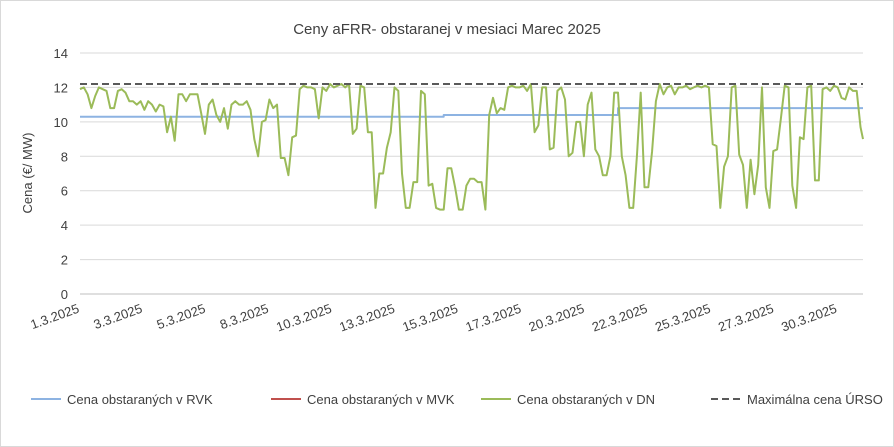 Image resolution: width=894 pixels, height=447 pixels. I want to click on y-tick-labels: 0 2 4 6 8 10 12 14, so click(61, 174).